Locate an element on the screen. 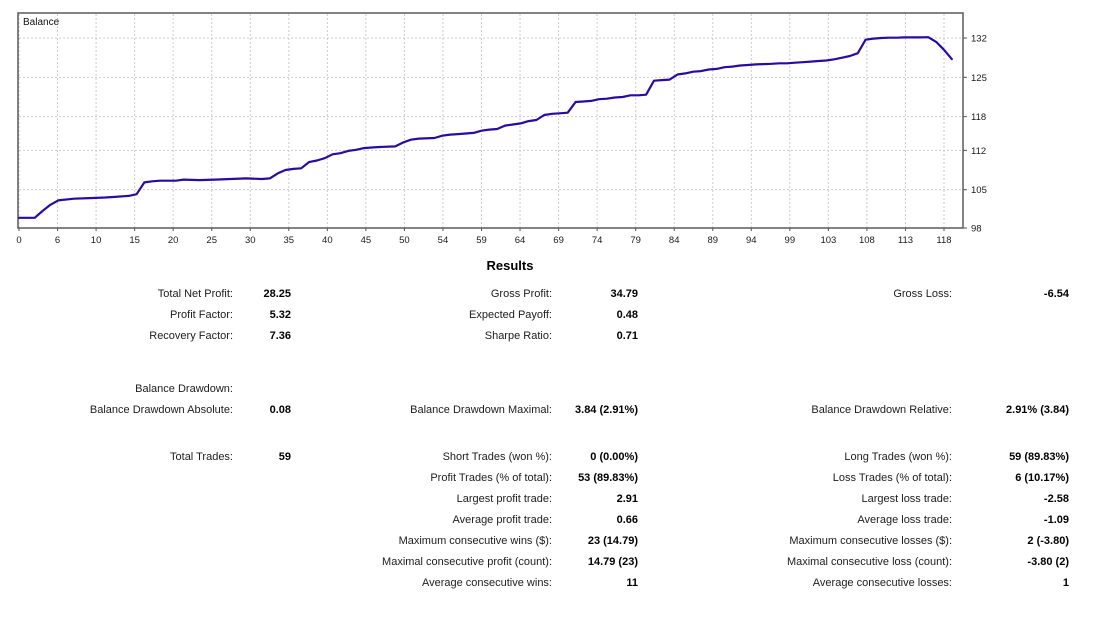 The height and width of the screenshot is (623, 1107). x-axis-tick-label: 40 is located at coordinates (327, 240).